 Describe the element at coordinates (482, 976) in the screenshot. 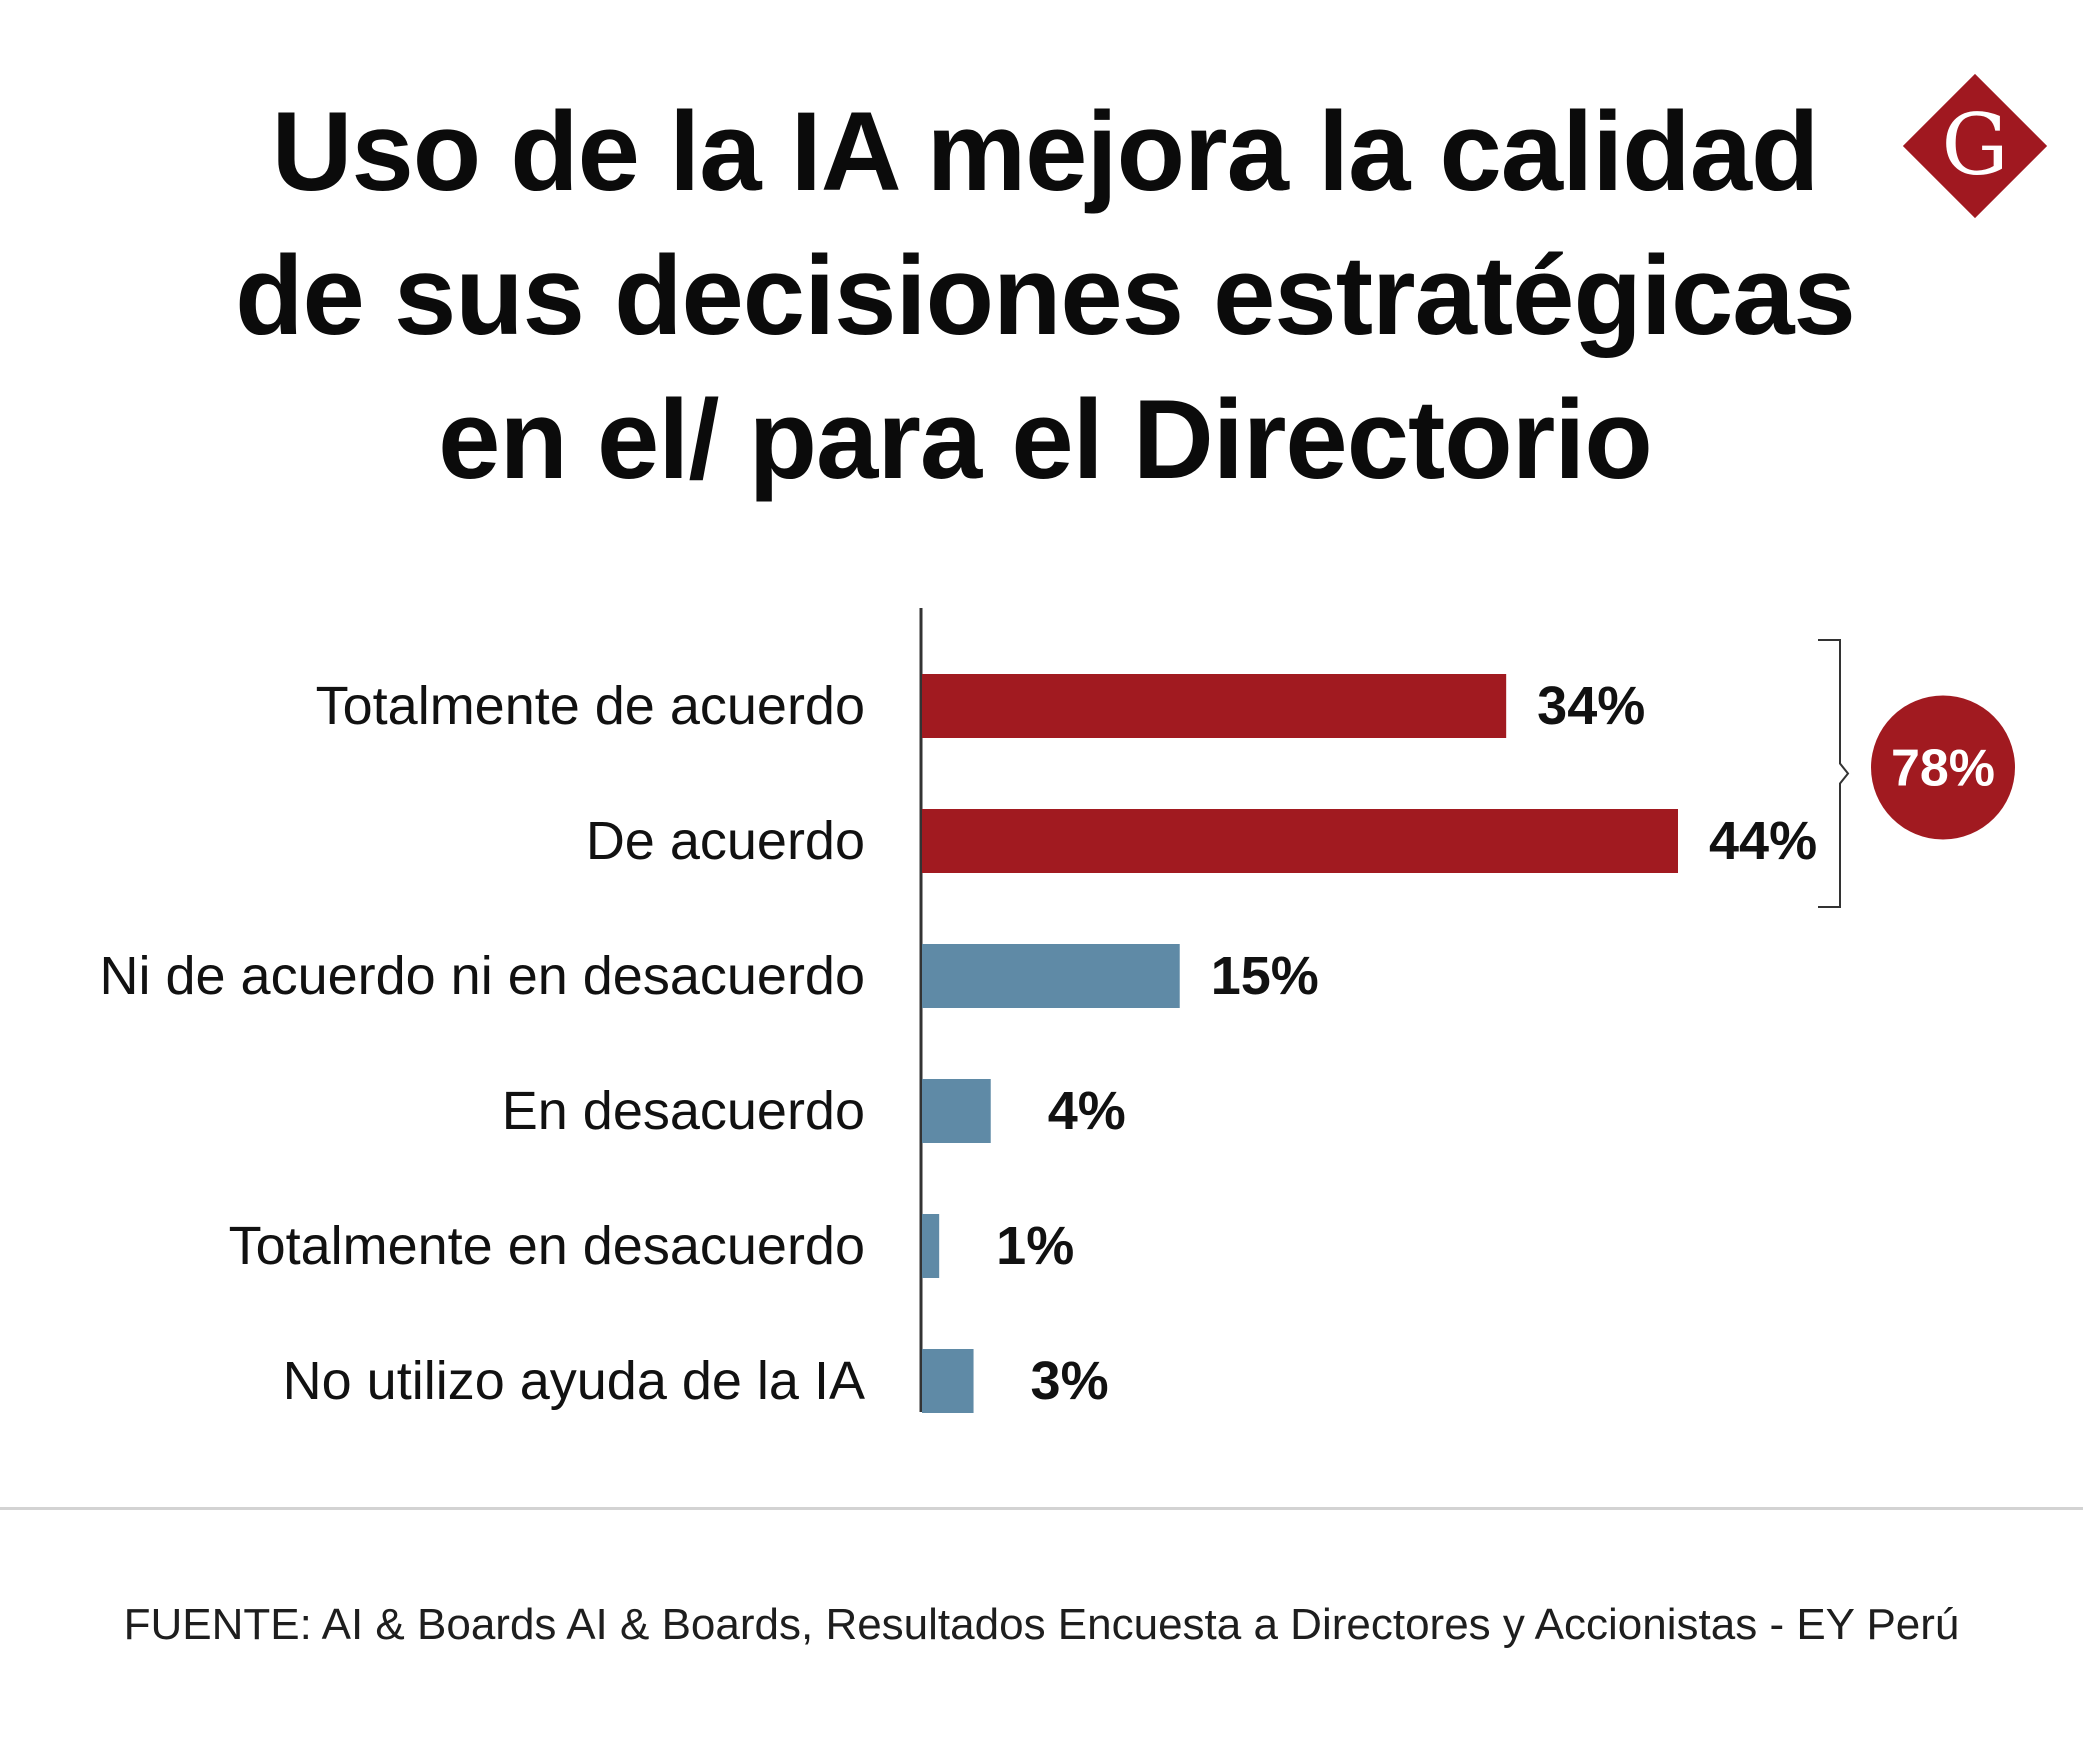

I see `category-label: Ni de acuerdo ni en desacuerdo` at that location.